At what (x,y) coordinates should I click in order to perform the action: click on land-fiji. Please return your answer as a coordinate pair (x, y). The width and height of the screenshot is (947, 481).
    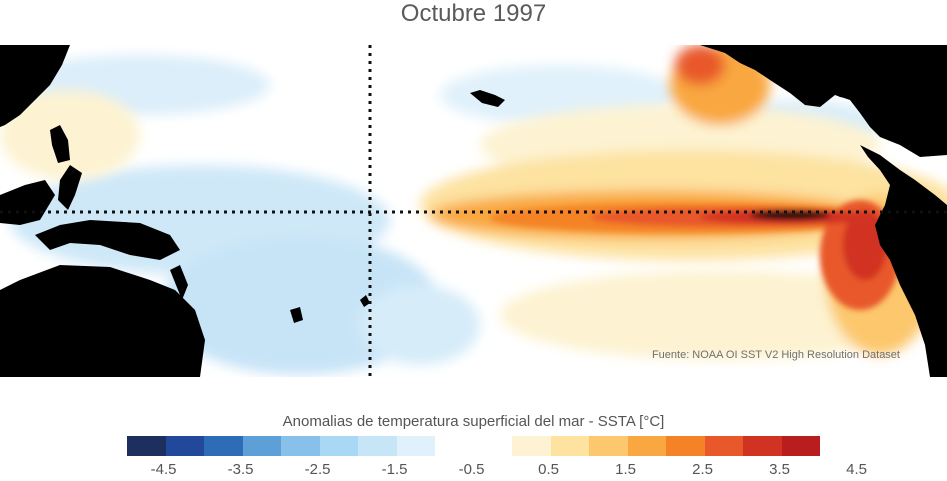
    Looking at the image, I should click on (365, 301).